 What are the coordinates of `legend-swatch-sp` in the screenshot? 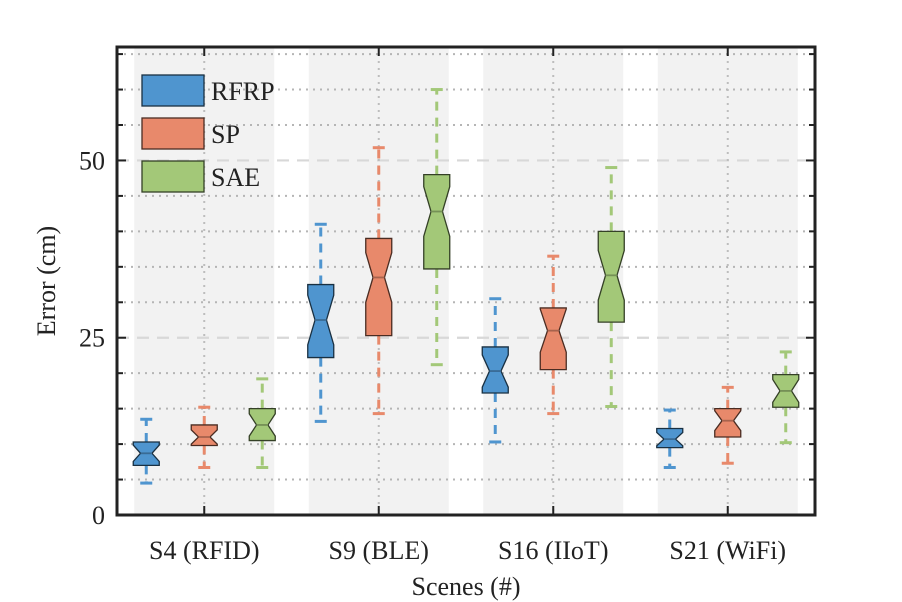 It's located at (173, 133).